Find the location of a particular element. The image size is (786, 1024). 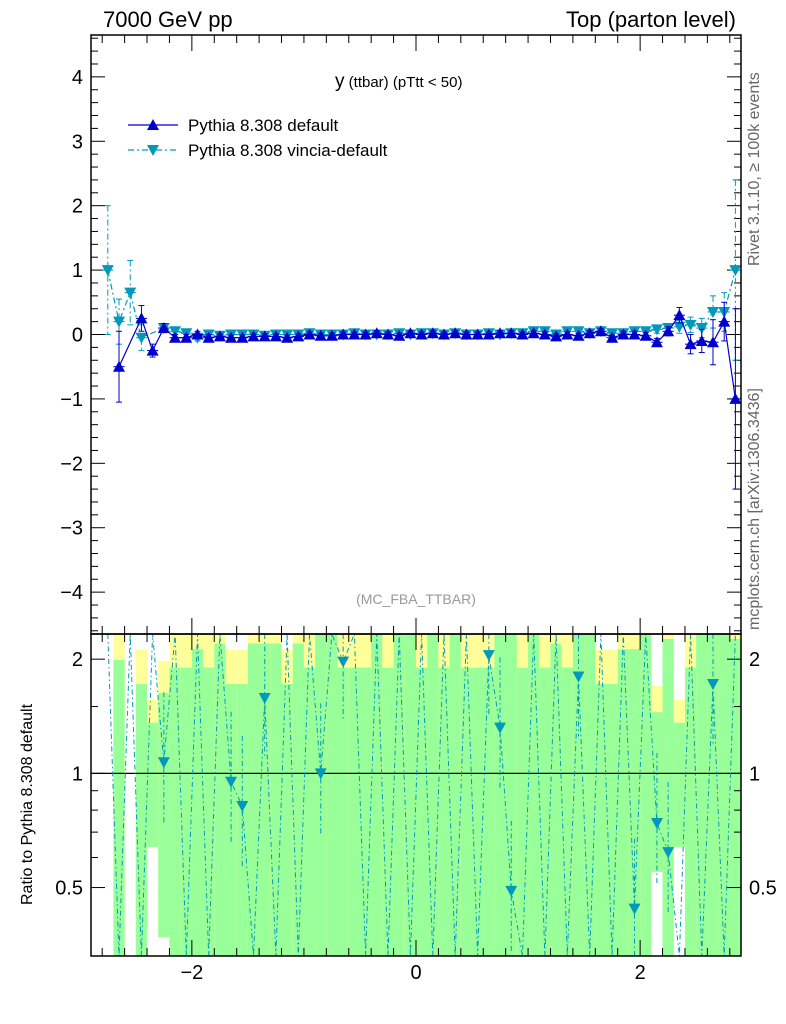

legend-marker-vincia is located at coordinates (153, 150).